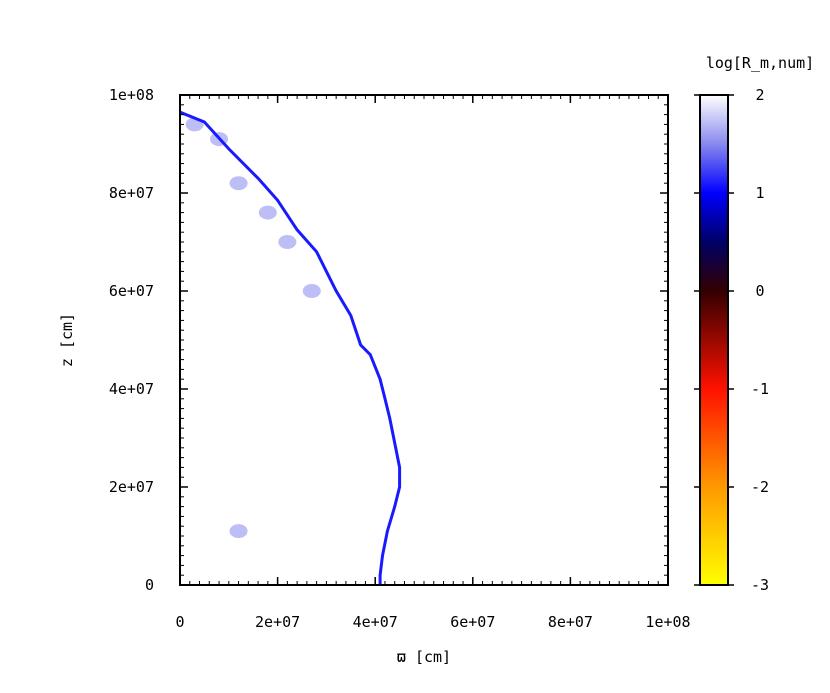  What do you see at coordinates (131, 291) in the screenshot?
I see `y-tick-label-3: 6e+07` at bounding box center [131, 291].